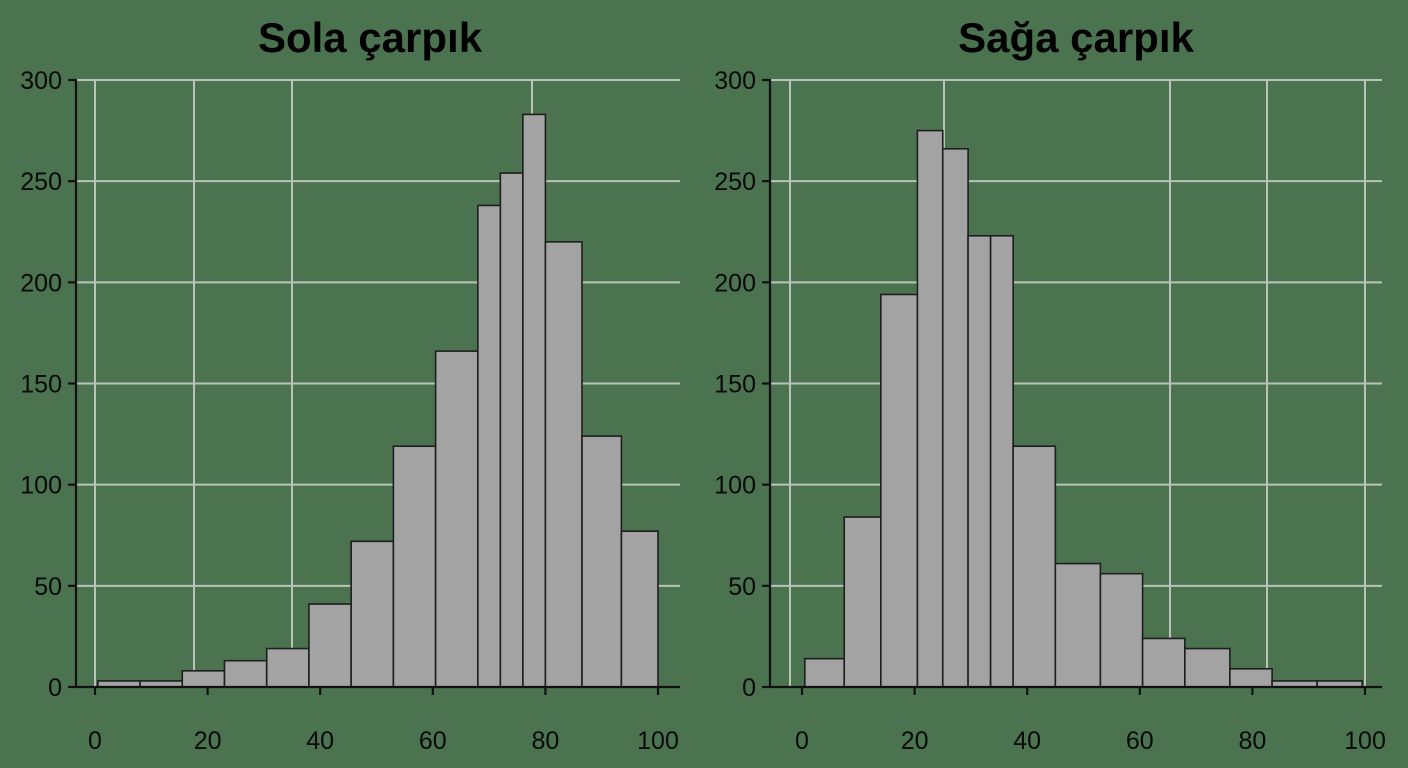 The height and width of the screenshot is (768, 1408). I want to click on panel-title: Sağa çarpık, so click(1076, 37).